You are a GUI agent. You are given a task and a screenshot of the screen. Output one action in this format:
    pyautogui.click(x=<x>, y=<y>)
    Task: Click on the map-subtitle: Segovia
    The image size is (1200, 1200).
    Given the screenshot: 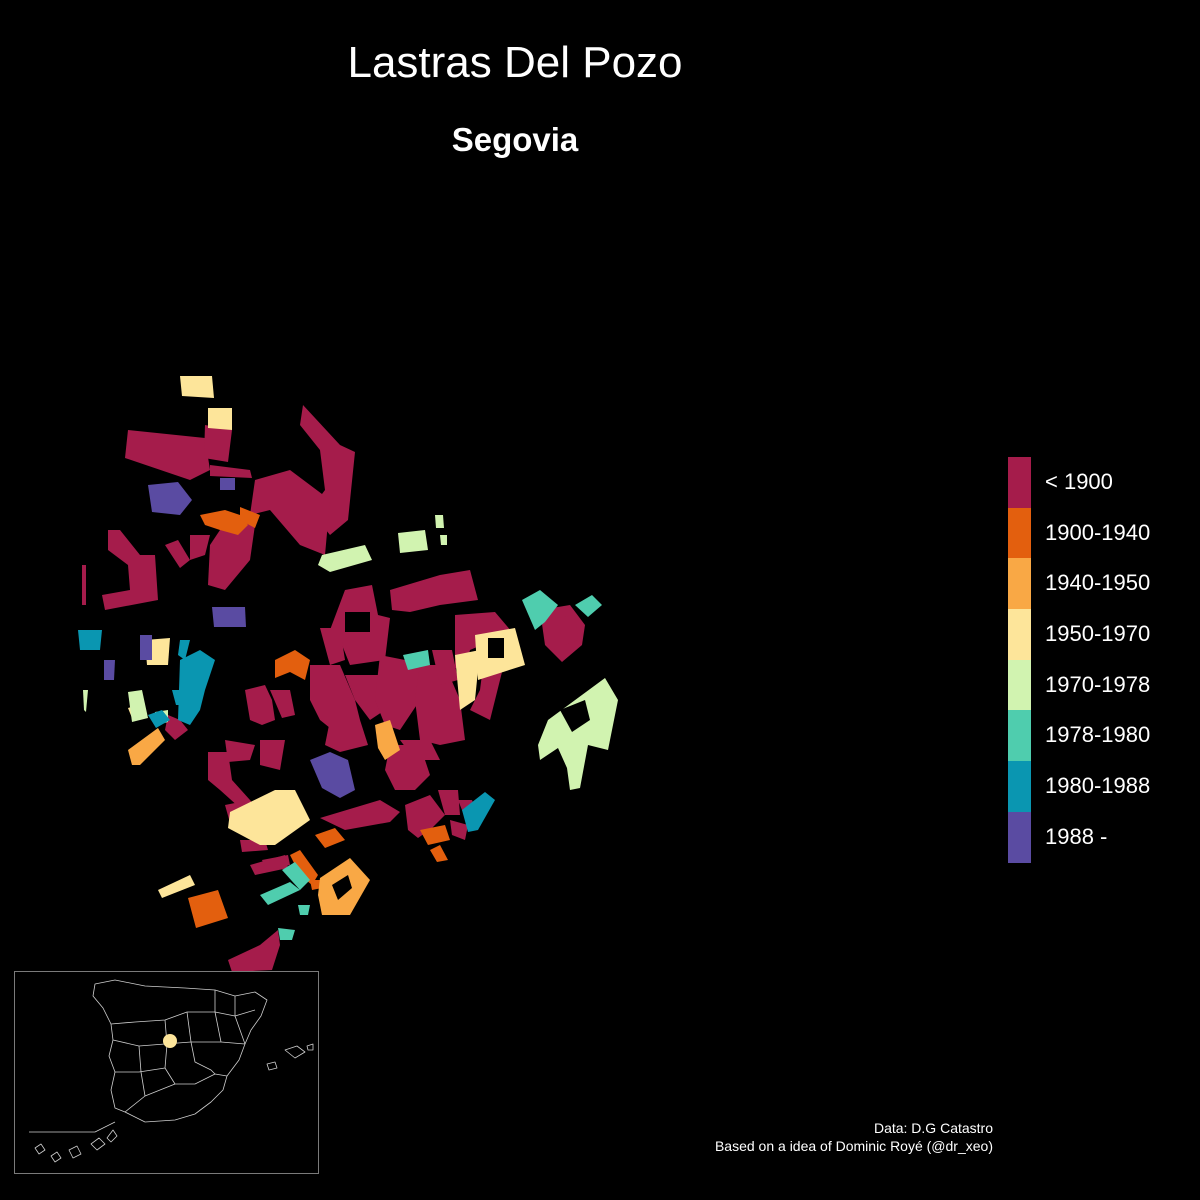 What is the action you would take?
    pyautogui.click(x=515, y=139)
    